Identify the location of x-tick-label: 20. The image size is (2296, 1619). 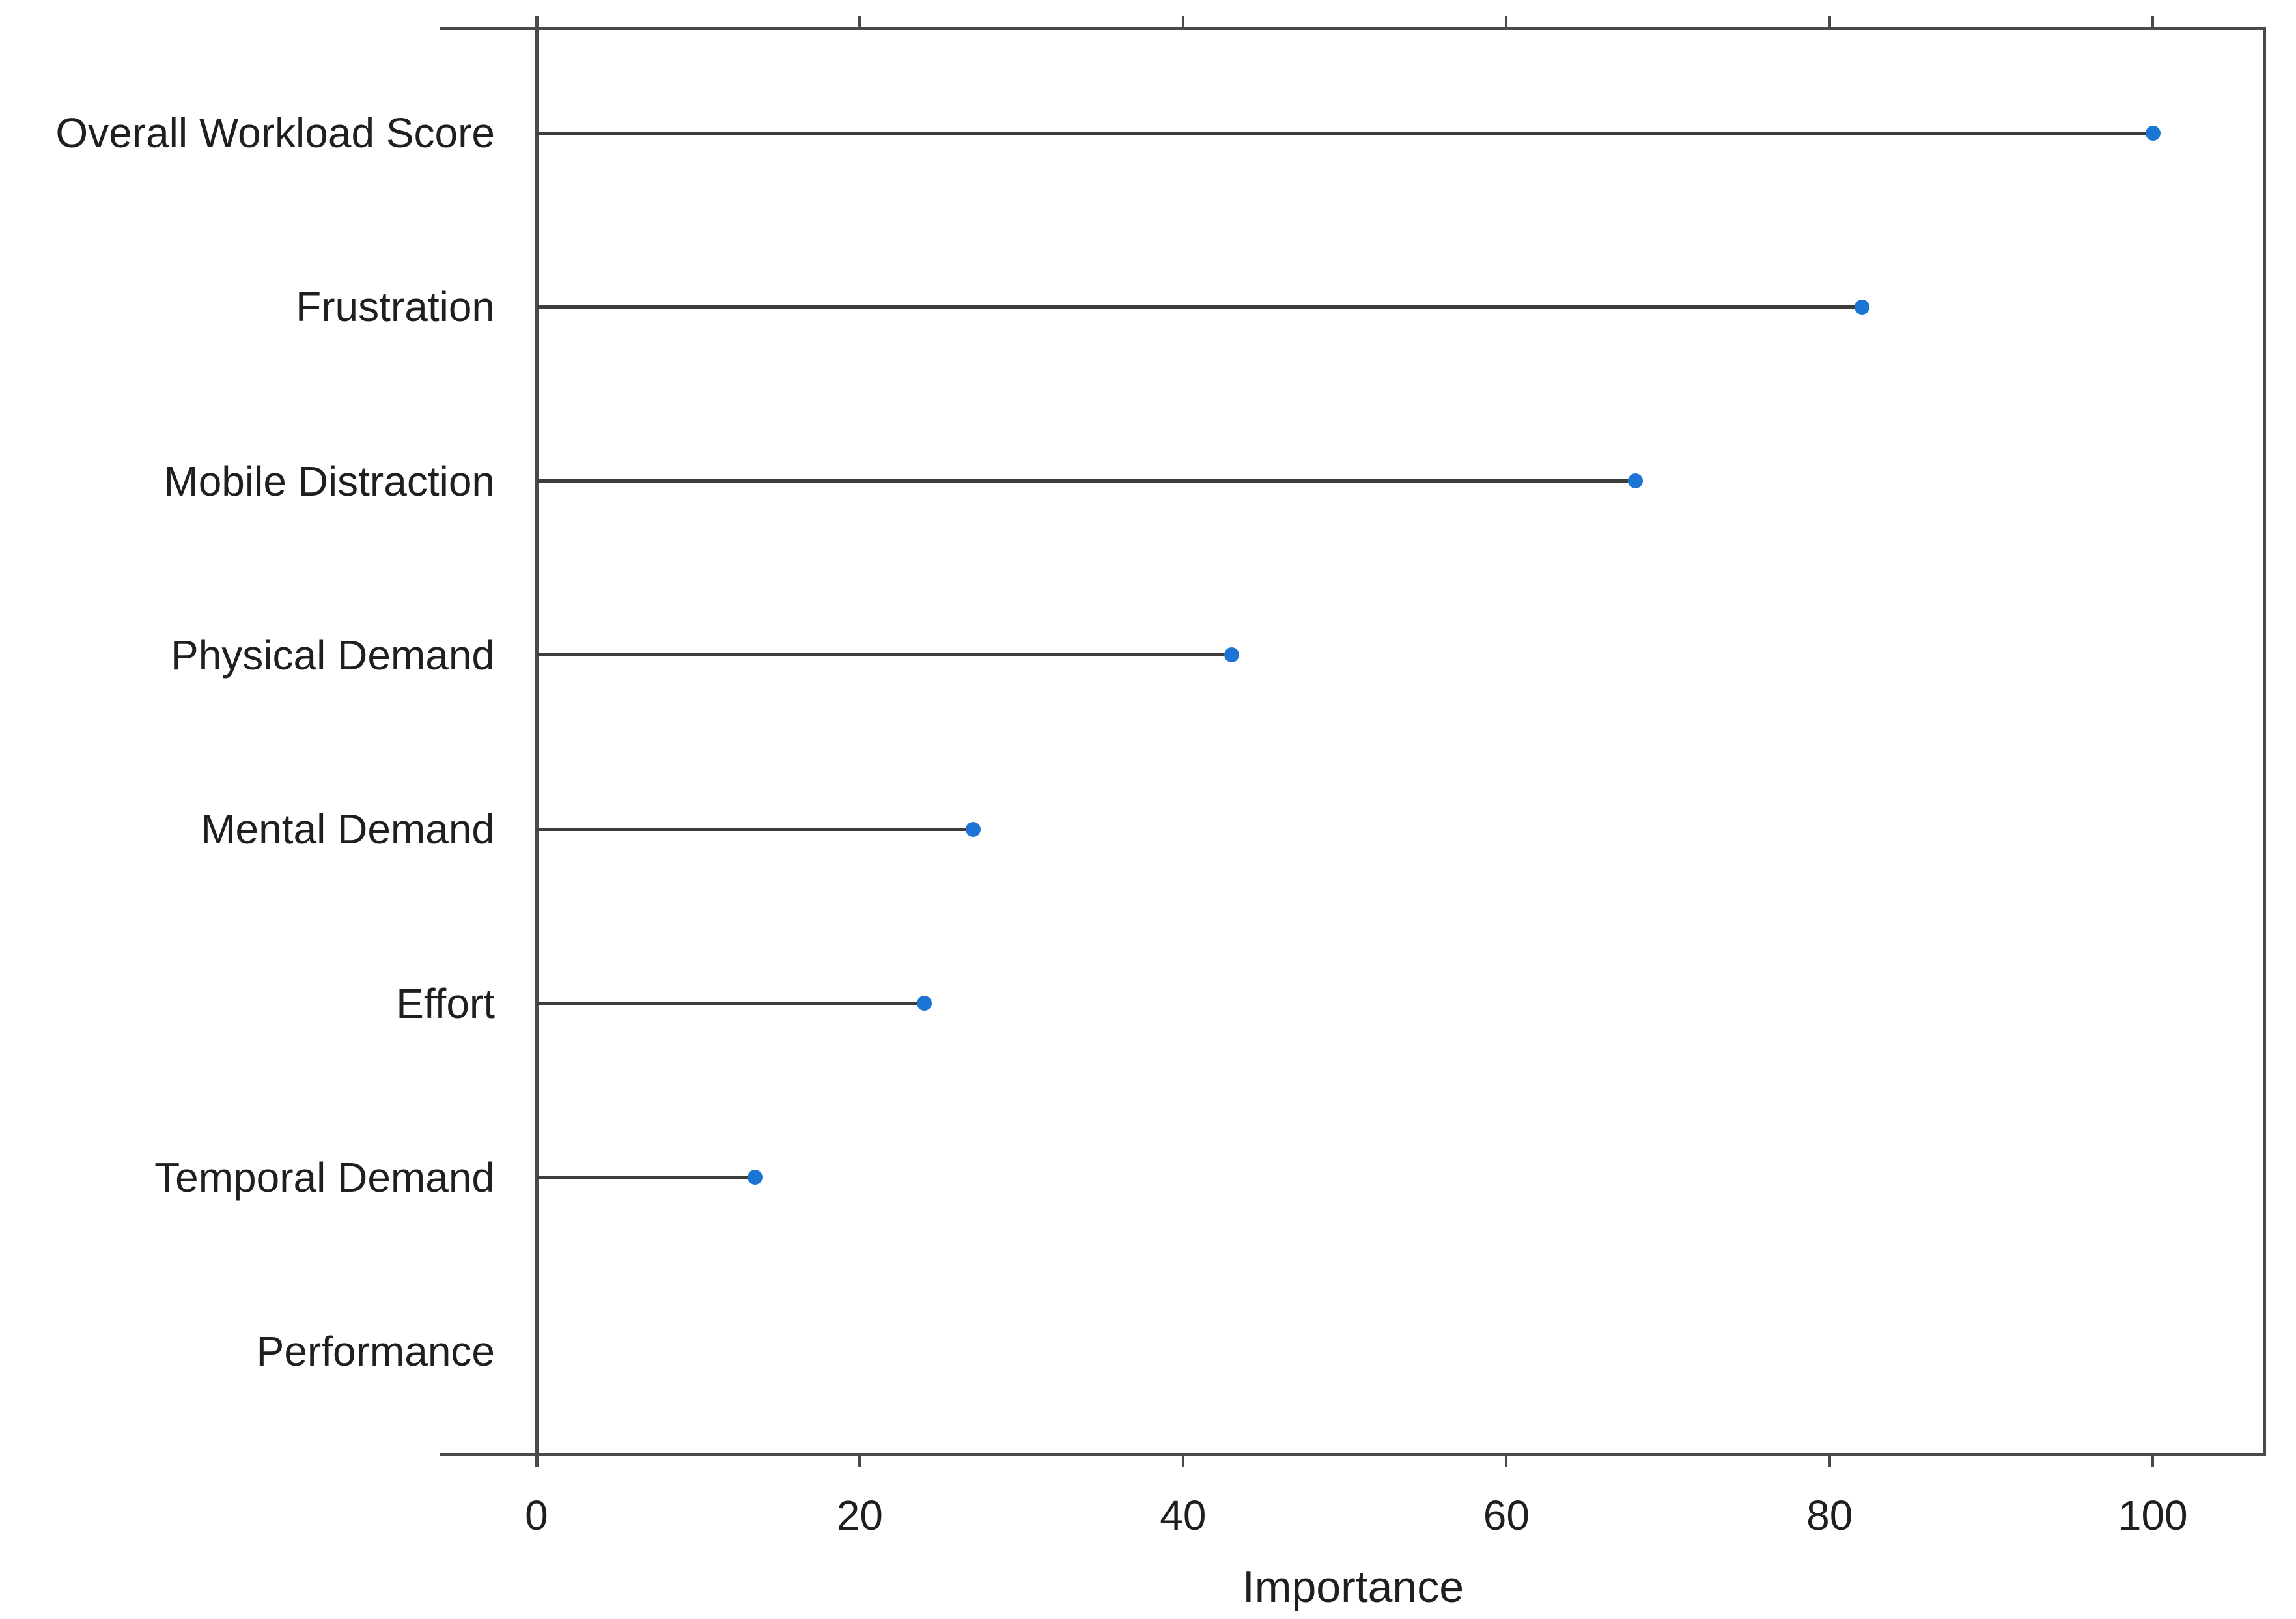
(860, 1515).